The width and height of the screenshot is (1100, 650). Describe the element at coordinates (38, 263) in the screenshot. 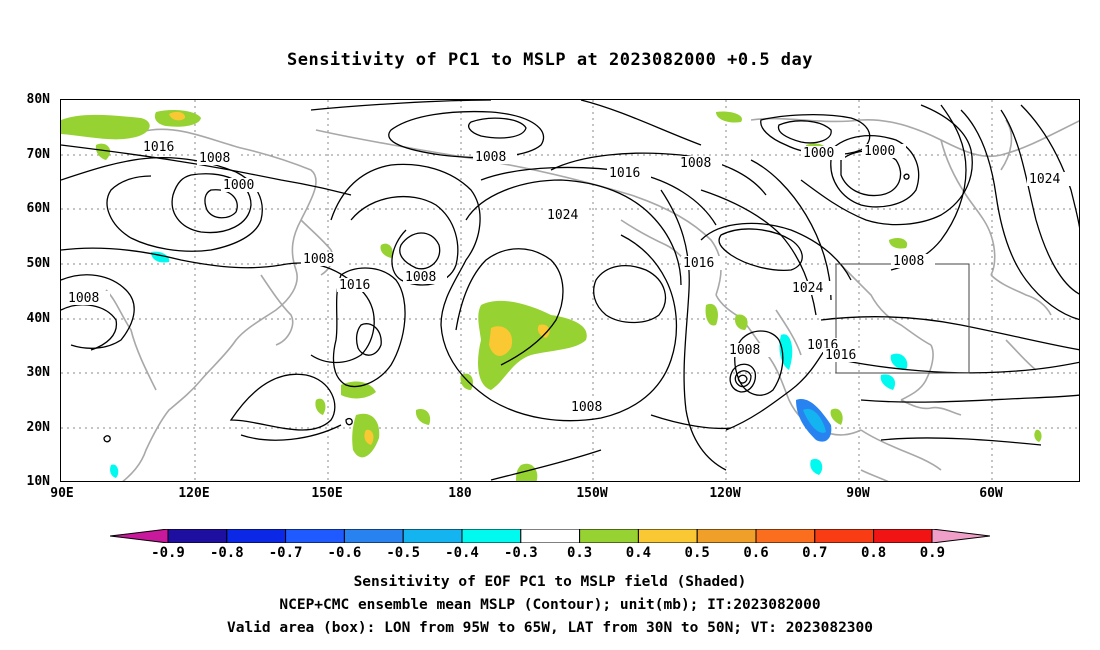

I see `lat-label-50n: 50N` at that location.